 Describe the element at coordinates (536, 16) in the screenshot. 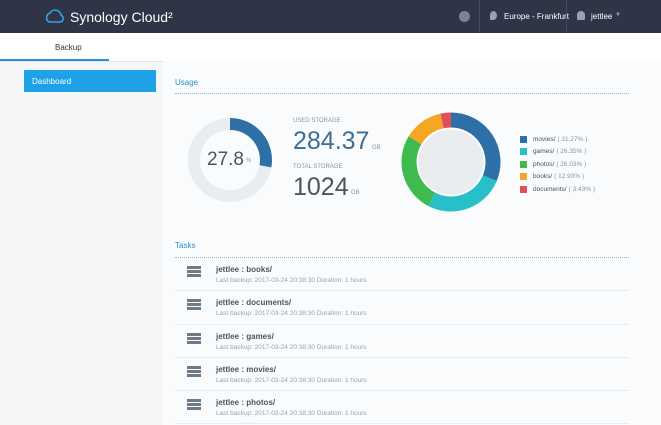

I see `location: Europe - Frankfurt` at that location.